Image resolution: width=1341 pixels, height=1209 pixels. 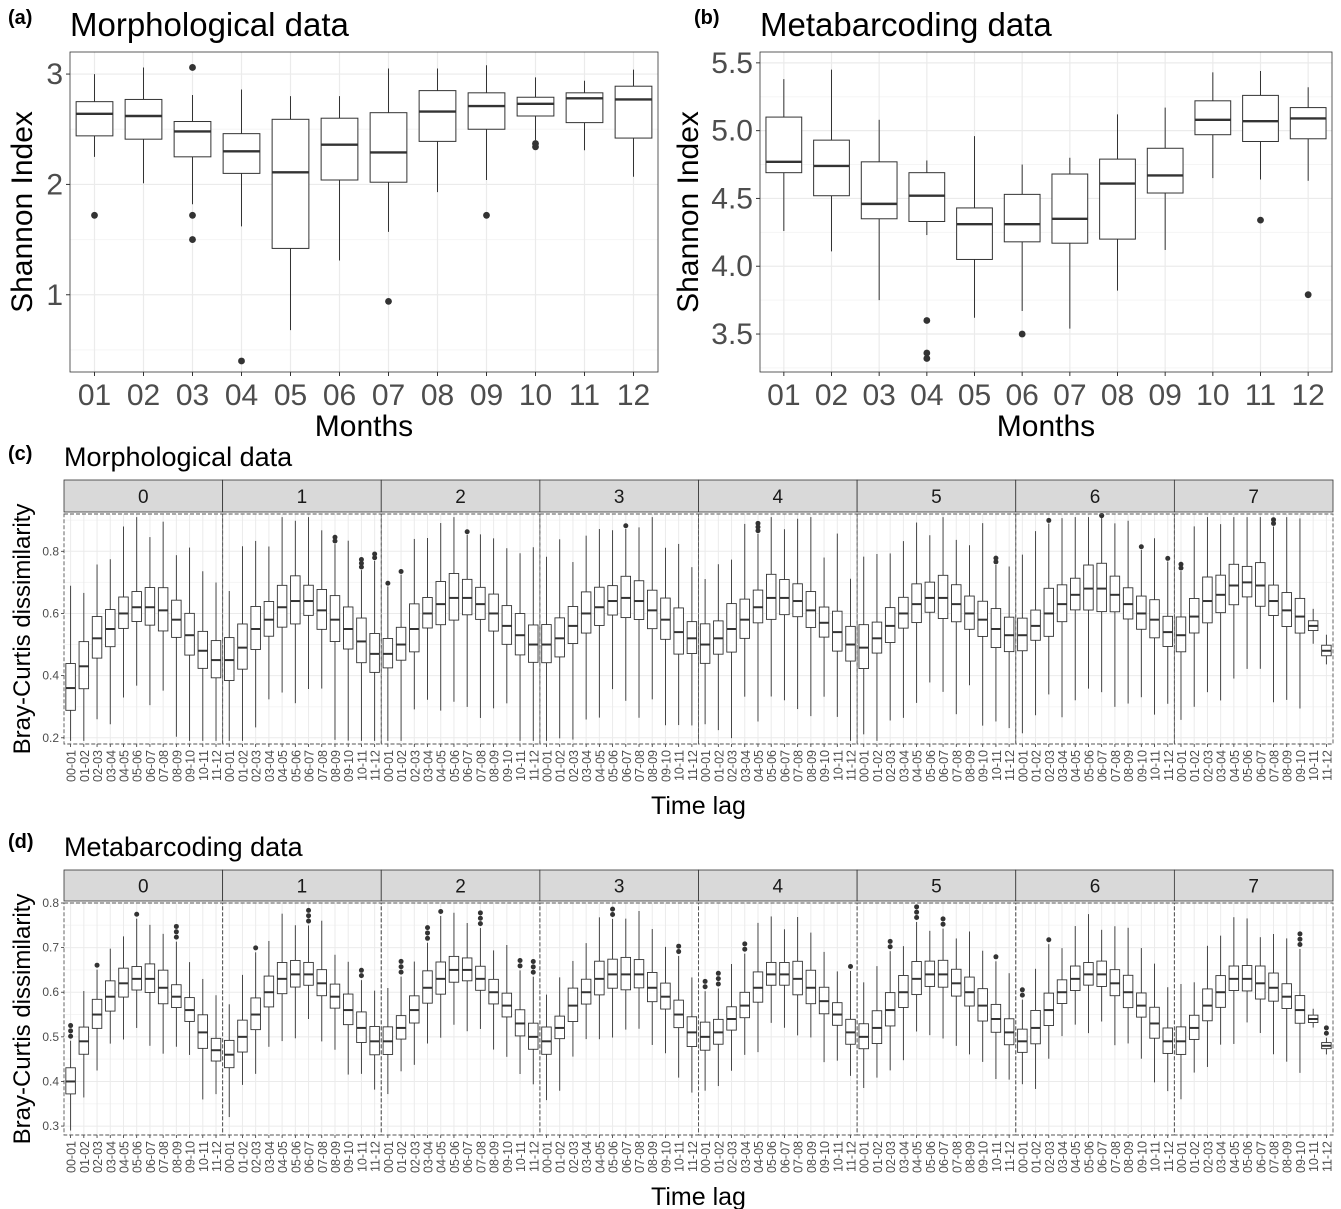 What do you see at coordinates (50, 948) in the screenshot?
I see `y-tick-label: 0.7` at bounding box center [50, 948].